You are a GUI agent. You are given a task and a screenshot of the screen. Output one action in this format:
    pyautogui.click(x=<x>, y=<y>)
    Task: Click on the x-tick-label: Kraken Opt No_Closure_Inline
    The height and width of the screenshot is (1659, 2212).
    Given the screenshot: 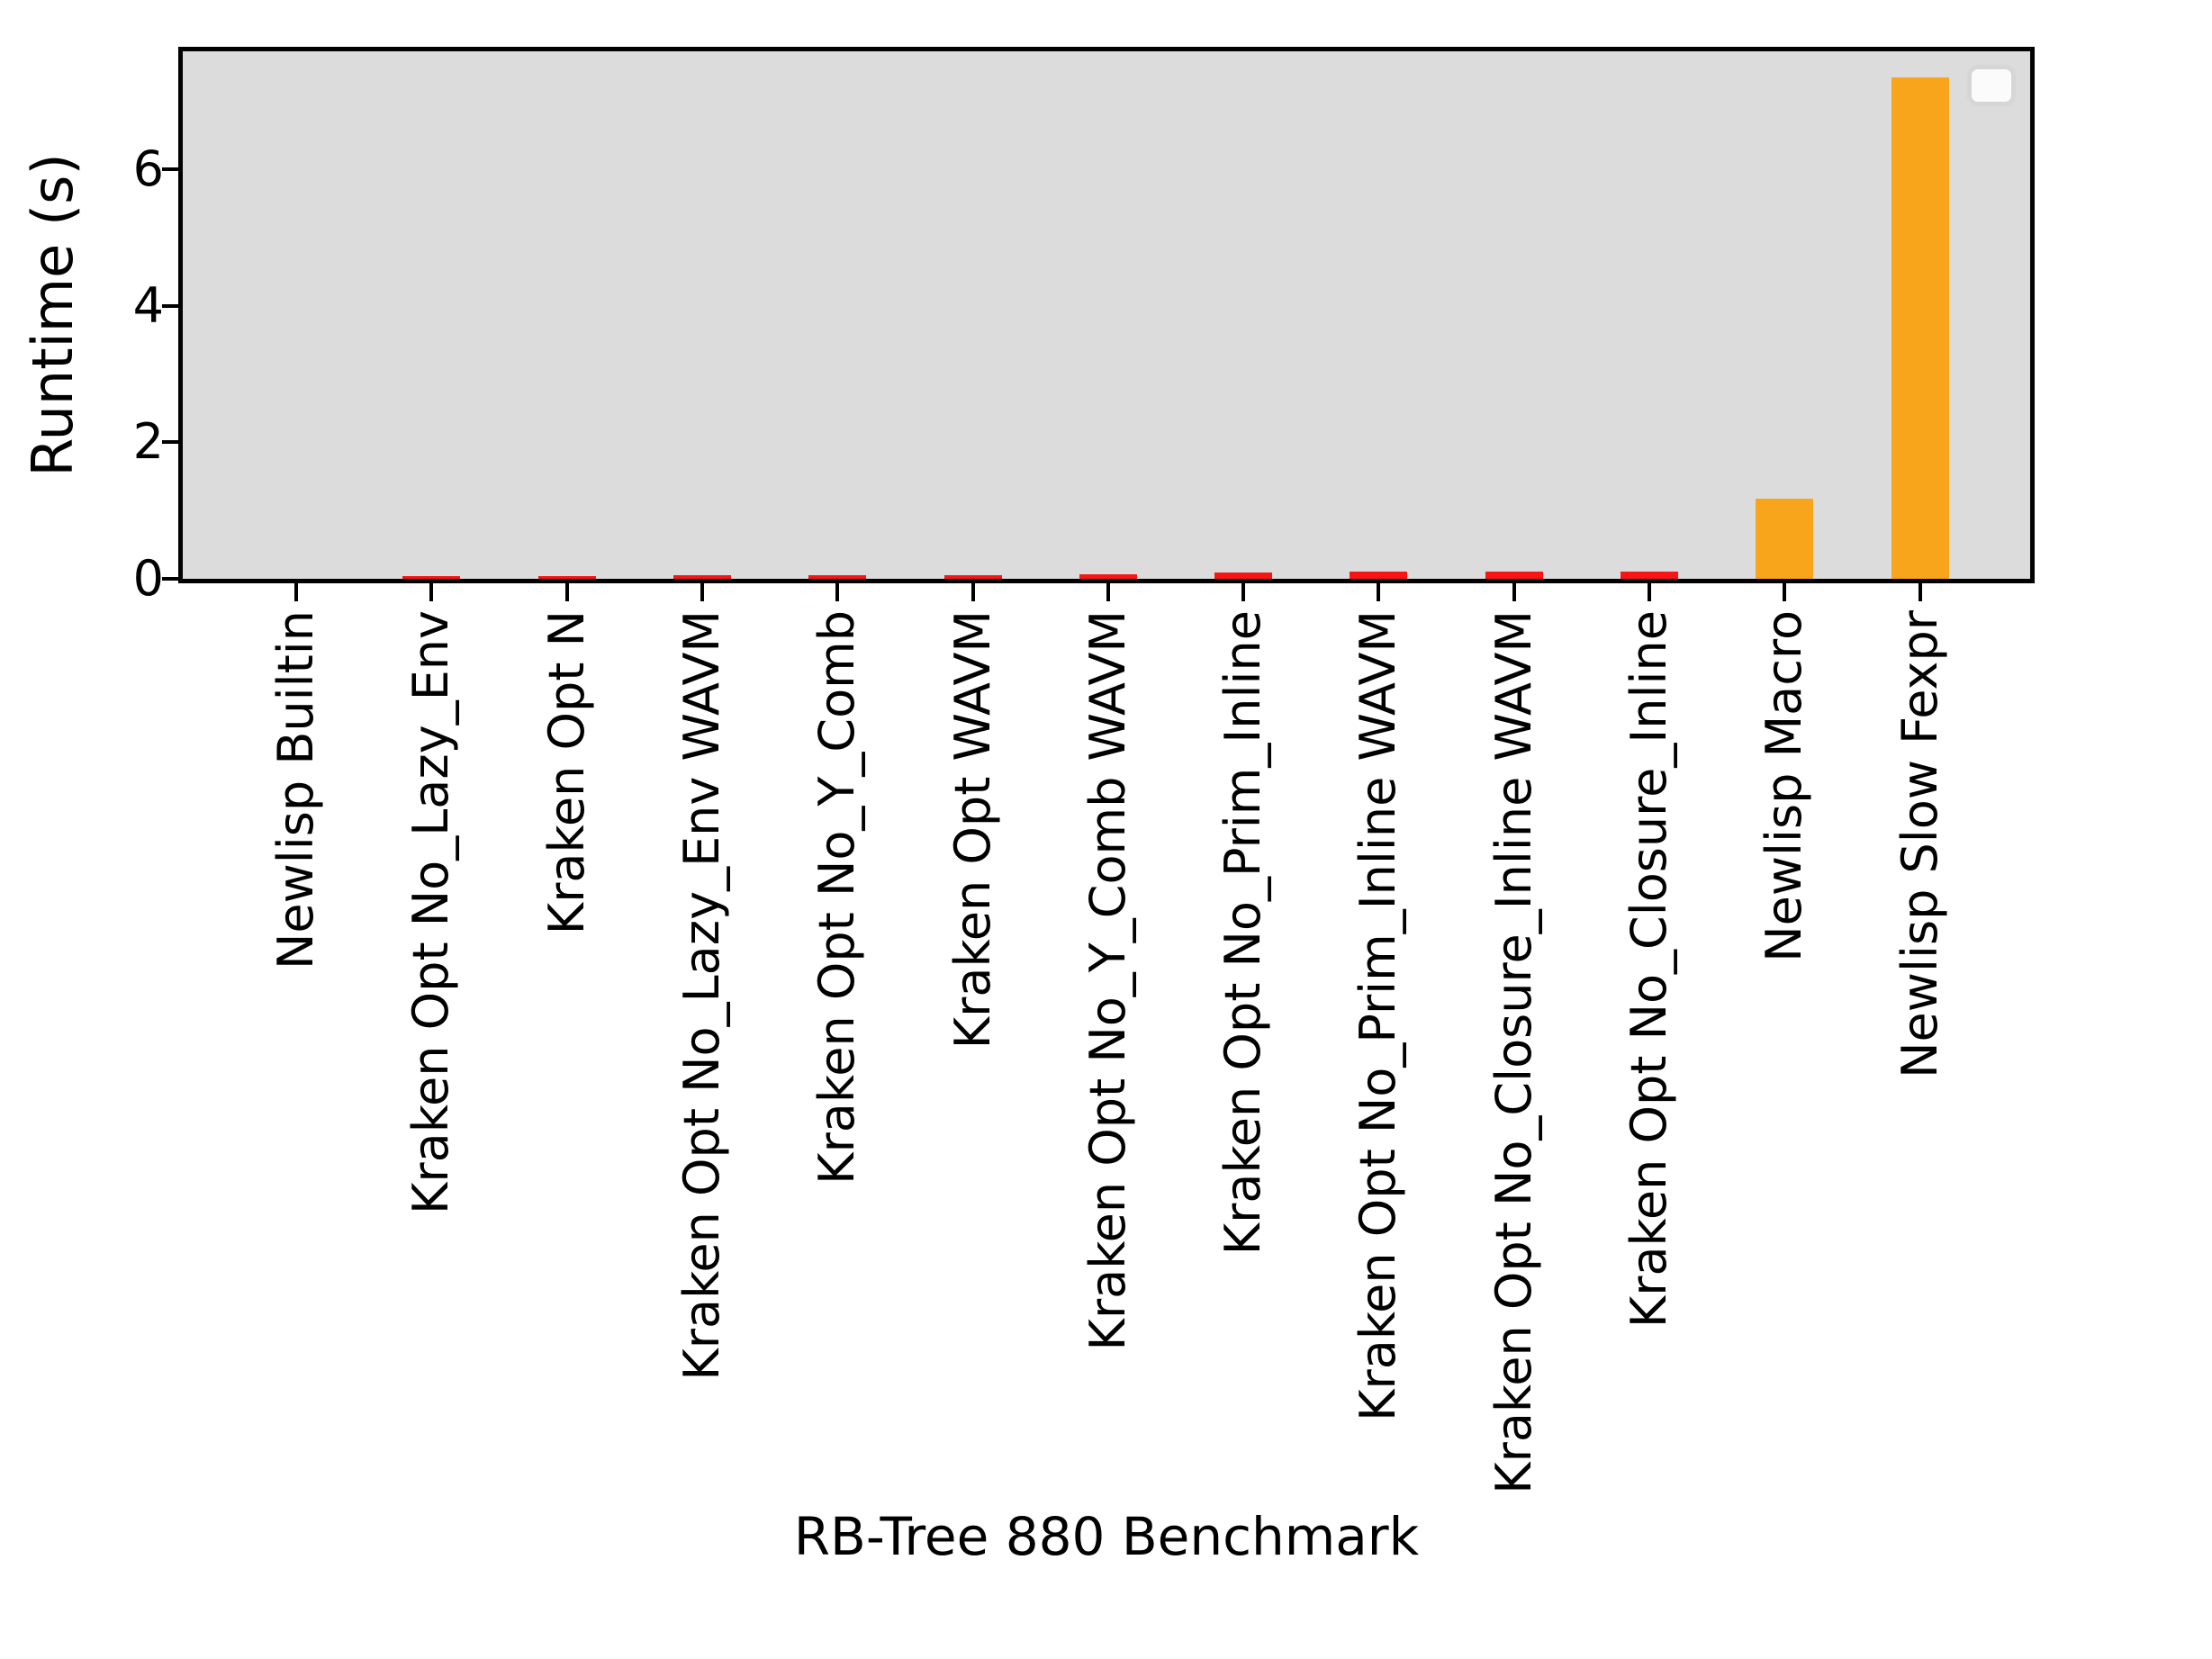 What is the action you would take?
    pyautogui.click(x=1649, y=969)
    